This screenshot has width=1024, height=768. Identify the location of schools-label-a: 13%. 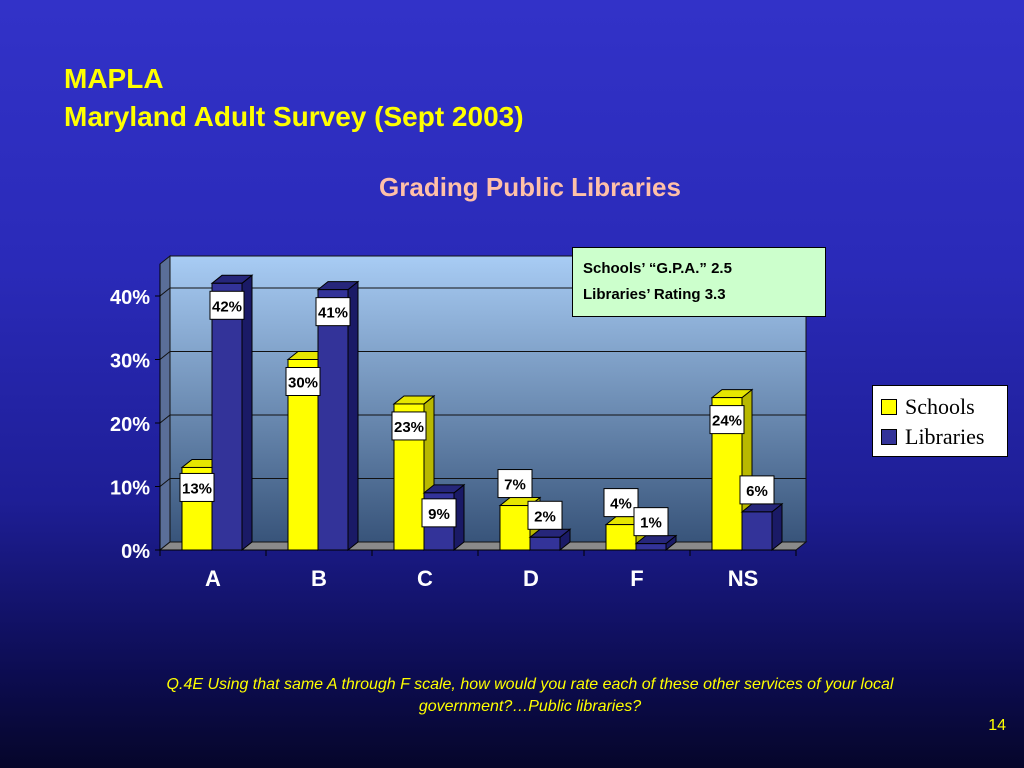
(197, 488).